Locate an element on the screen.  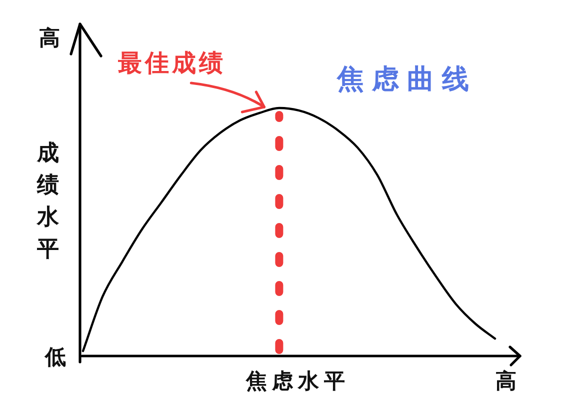
y-axis-title: 成绩水平 is located at coordinates (48, 201).